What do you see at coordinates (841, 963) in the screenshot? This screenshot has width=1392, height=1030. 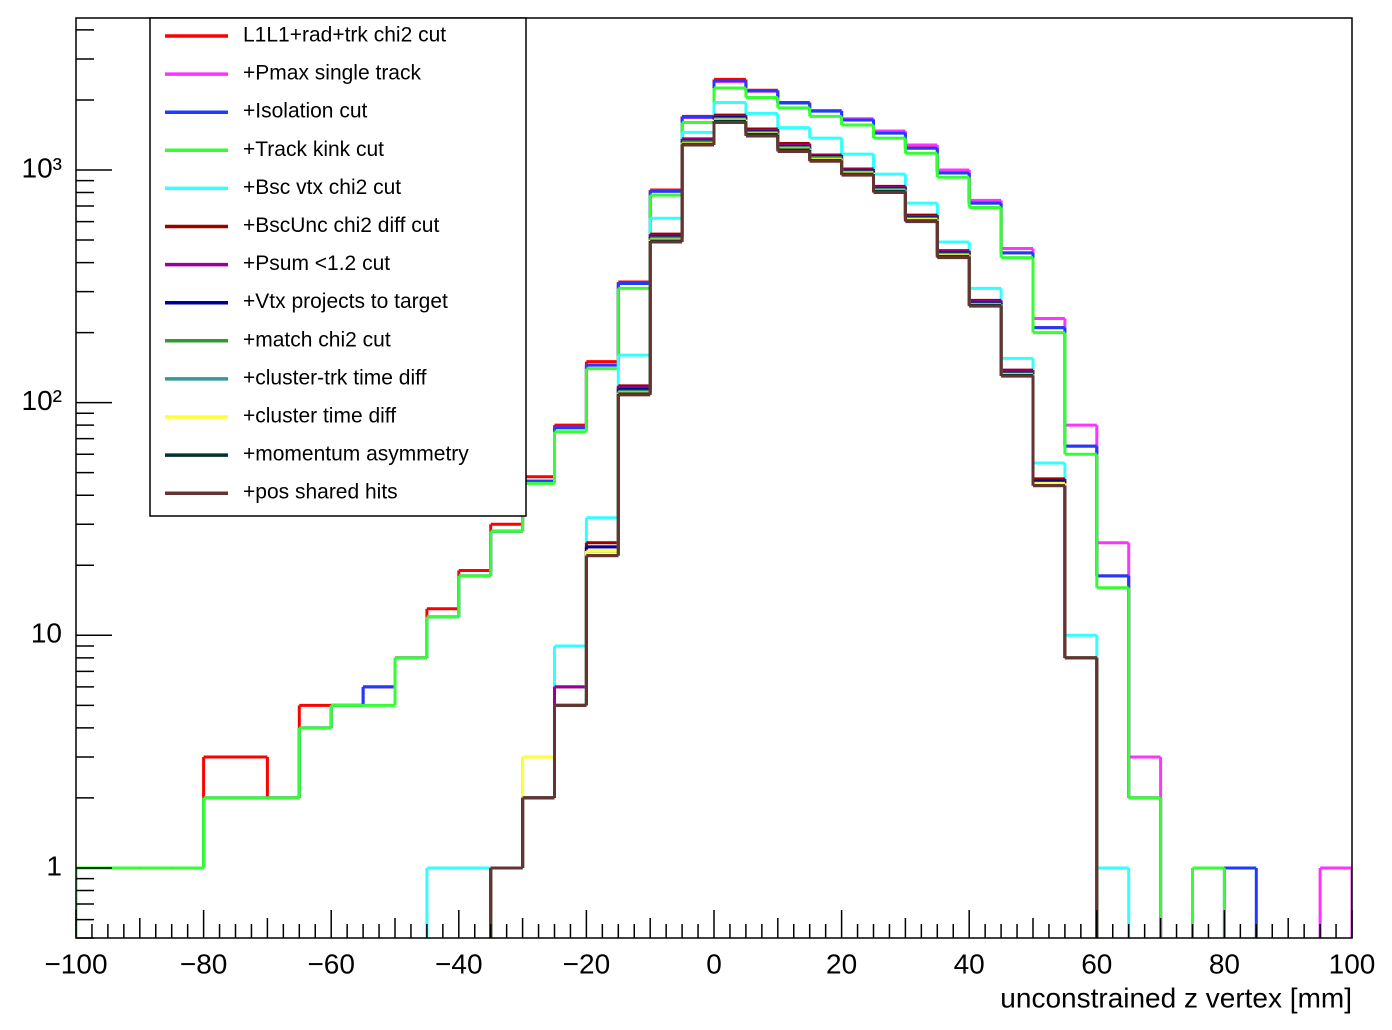 I see `x-tick-label: 20` at bounding box center [841, 963].